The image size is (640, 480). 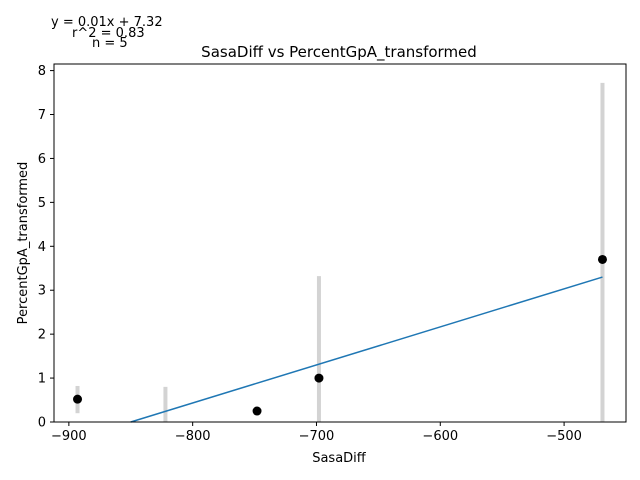 What do you see at coordinates (564, 436) in the screenshot?
I see `x-tick-label-4: −500` at bounding box center [564, 436].